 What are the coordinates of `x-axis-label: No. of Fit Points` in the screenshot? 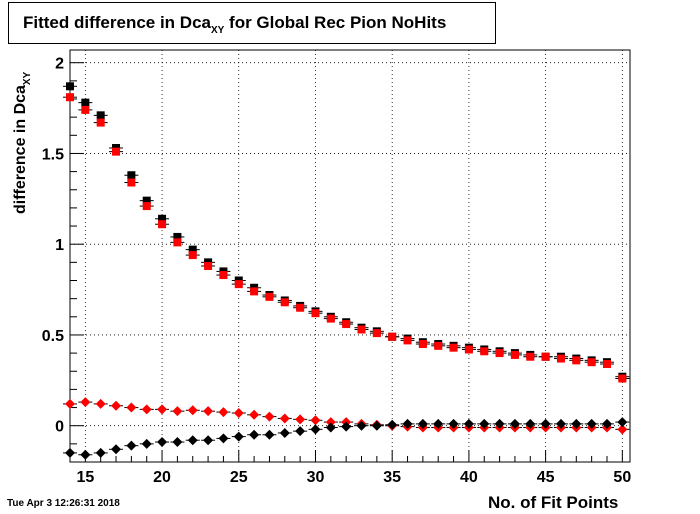 It's located at (553, 502).